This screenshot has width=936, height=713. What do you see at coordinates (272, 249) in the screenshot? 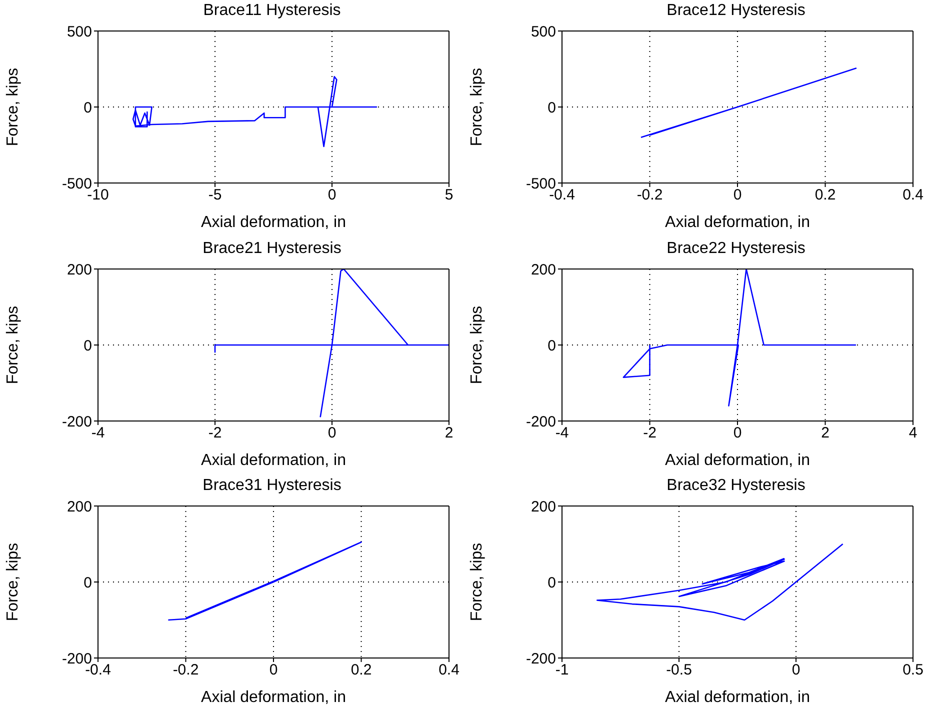
I see `chart-title: Brace21 Hysteresis` at bounding box center [272, 249].